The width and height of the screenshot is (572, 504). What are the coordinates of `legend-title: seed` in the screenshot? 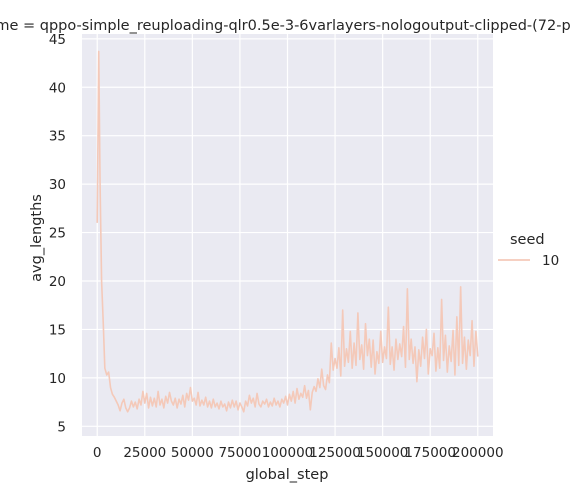 It's located at (527, 240).